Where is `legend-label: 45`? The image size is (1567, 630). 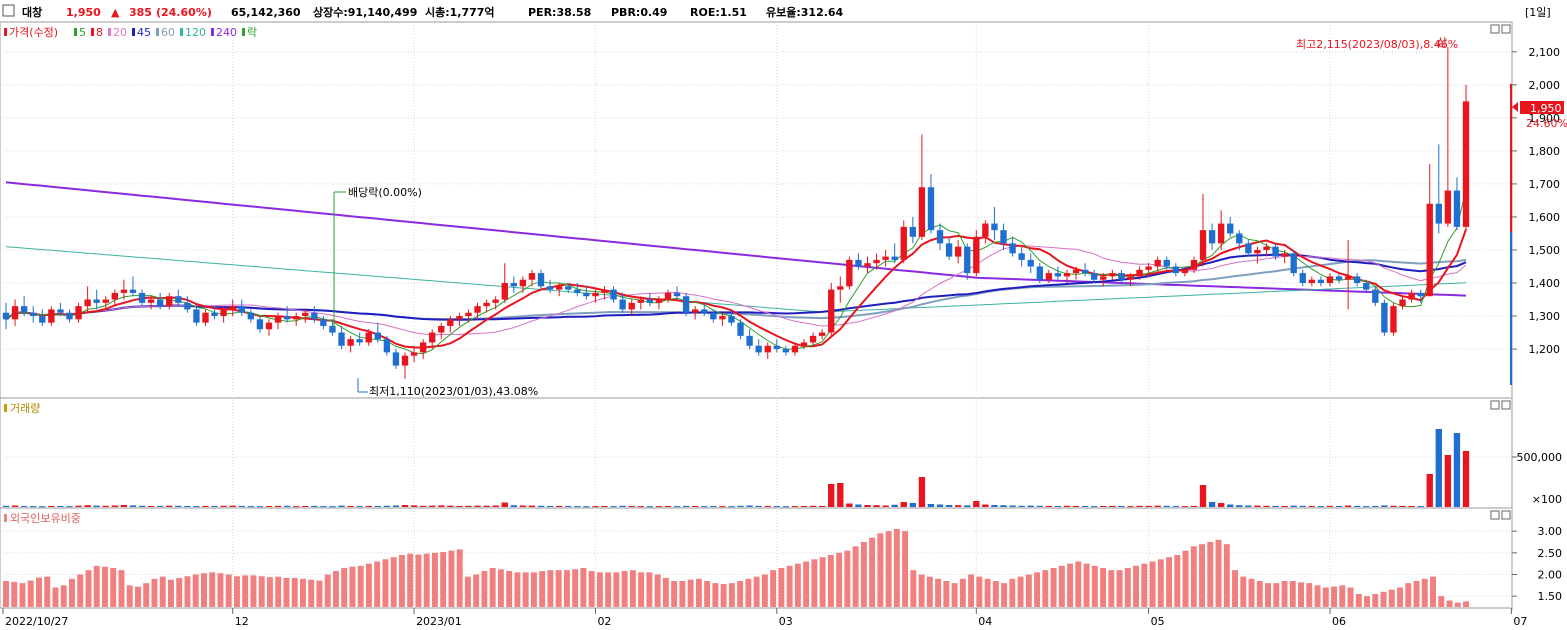 legend-label: 45 is located at coordinates (144, 32).